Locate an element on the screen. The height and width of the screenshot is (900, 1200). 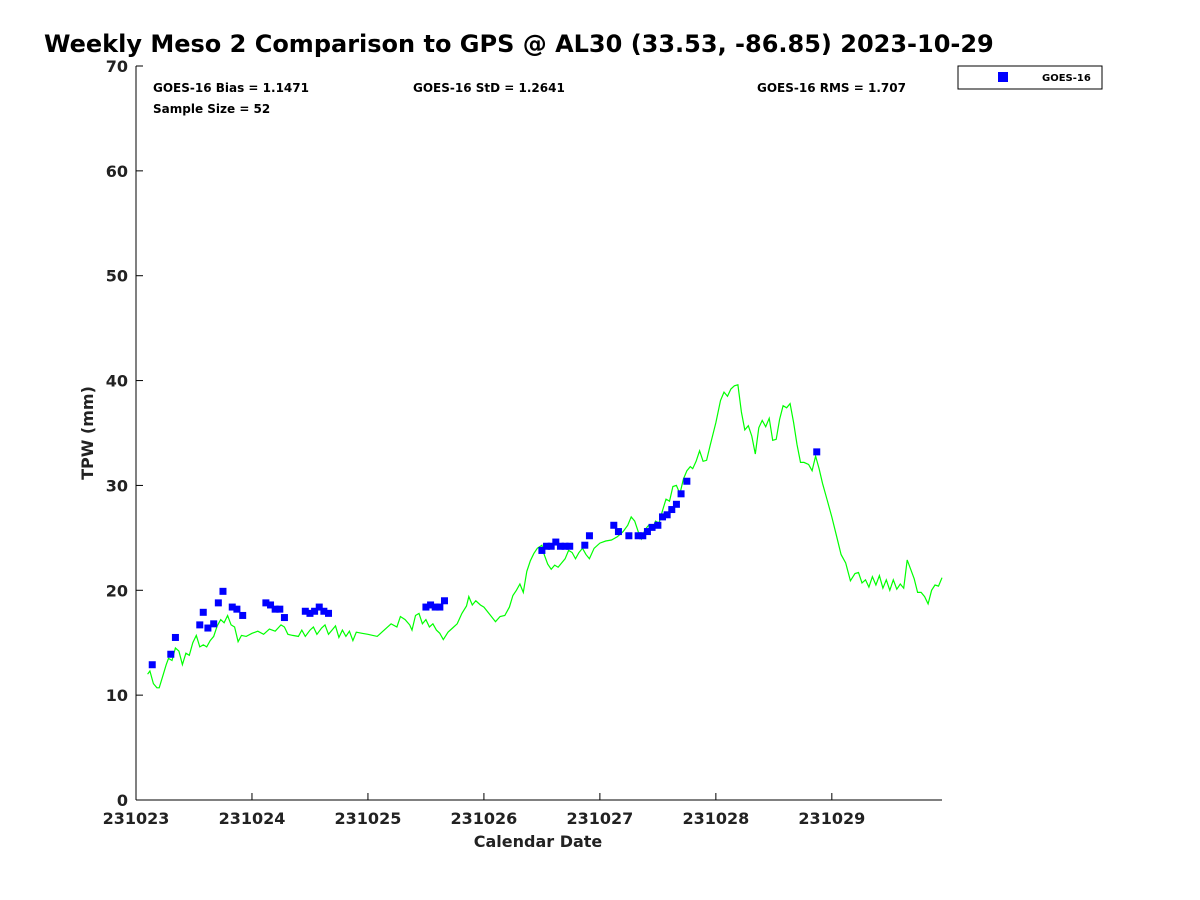
x-tick-label: 231025 is located at coordinates (368, 818).